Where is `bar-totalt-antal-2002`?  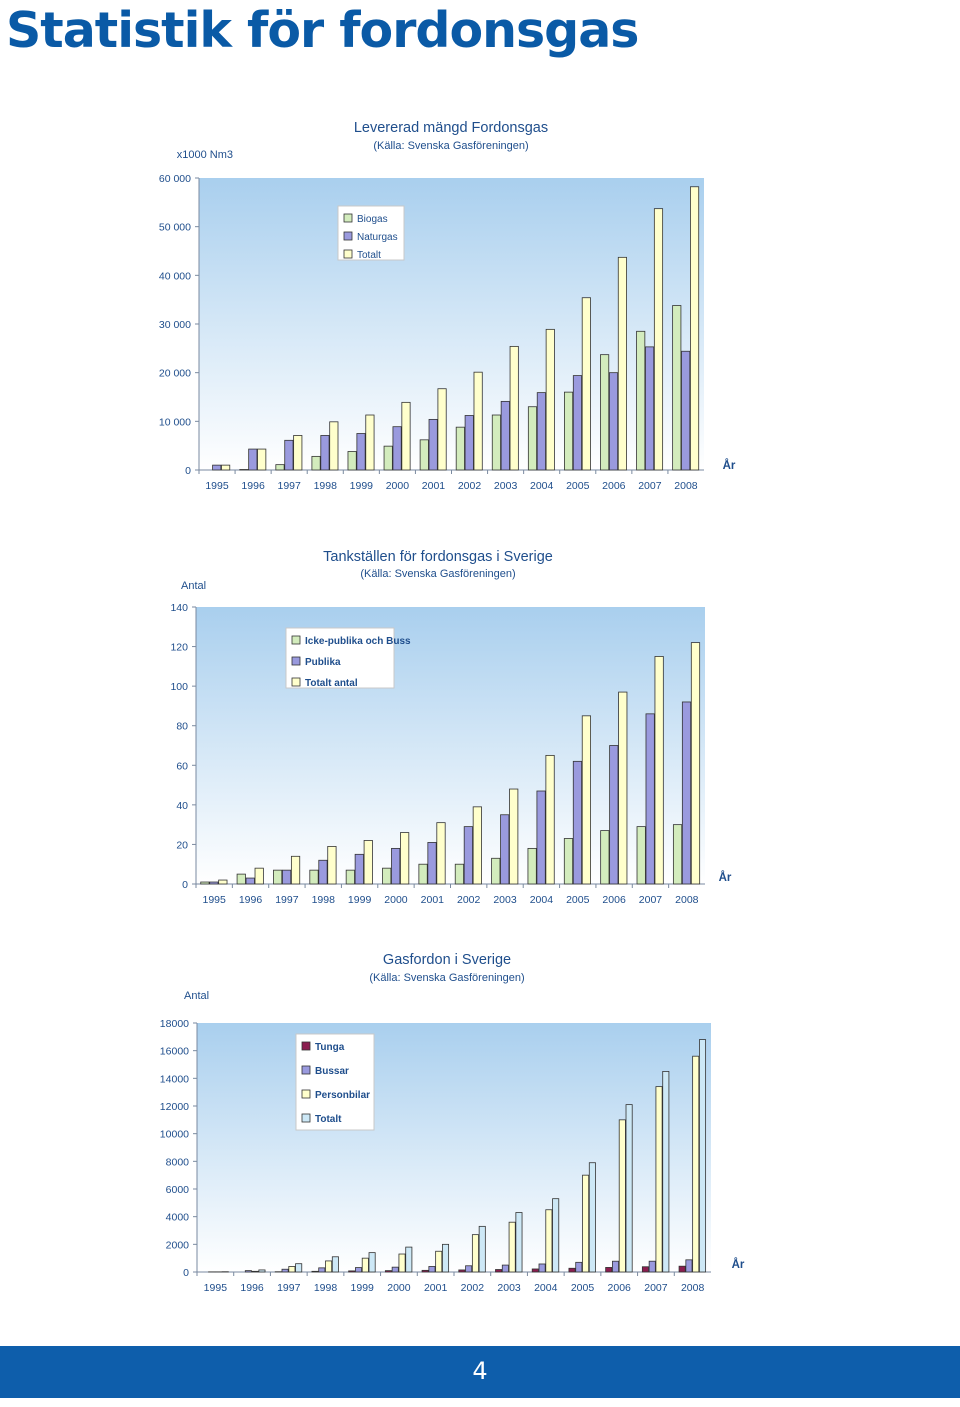 bar-totalt-antal-2002 is located at coordinates (477, 845).